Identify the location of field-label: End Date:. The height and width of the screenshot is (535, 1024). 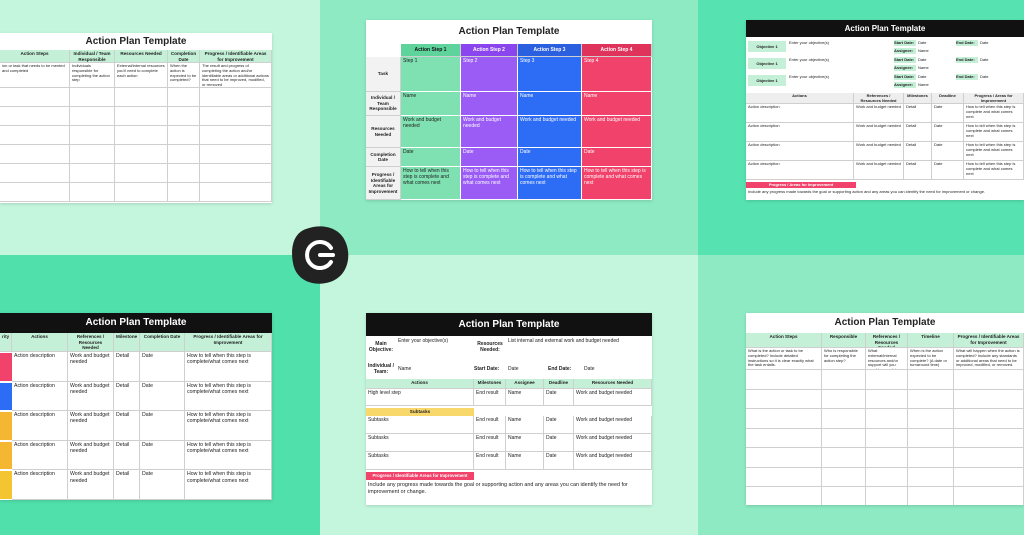
(560, 369).